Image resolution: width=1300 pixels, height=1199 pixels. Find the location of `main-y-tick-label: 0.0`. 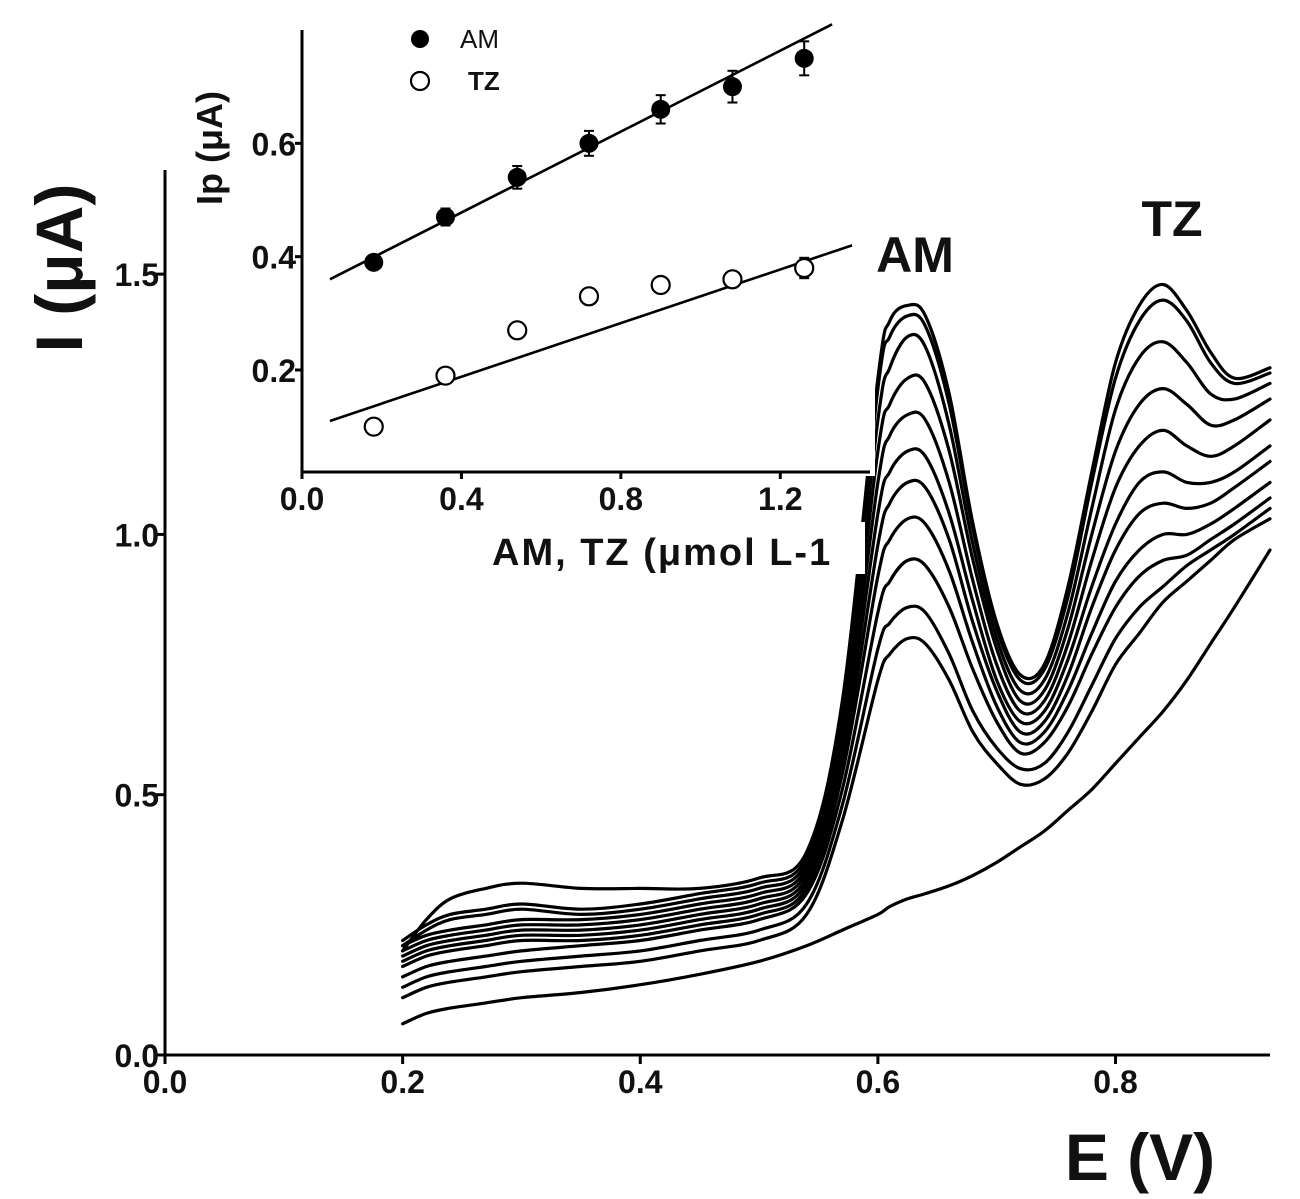

main-y-tick-label: 0.0 is located at coordinates (137, 1056).